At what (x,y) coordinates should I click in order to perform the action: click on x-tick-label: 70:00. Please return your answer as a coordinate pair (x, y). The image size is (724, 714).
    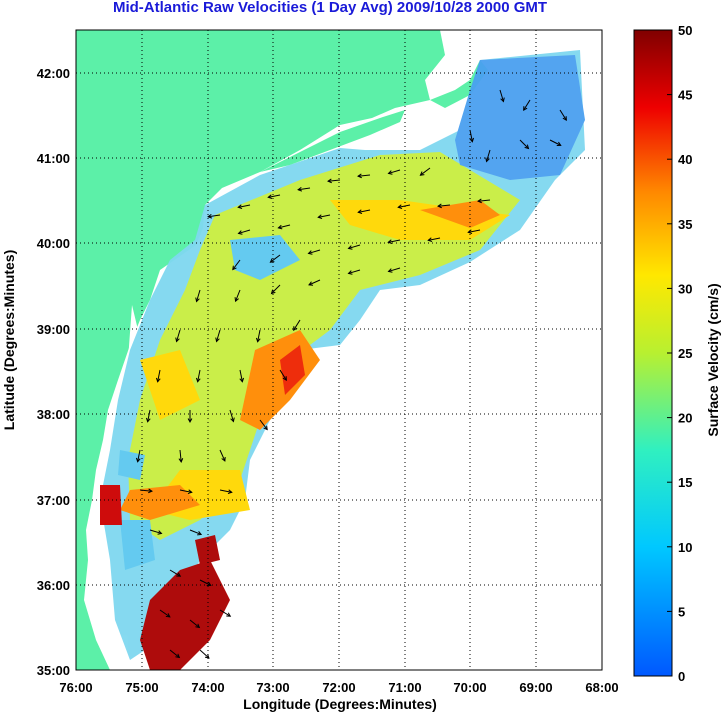
    Looking at the image, I should click on (469, 687).